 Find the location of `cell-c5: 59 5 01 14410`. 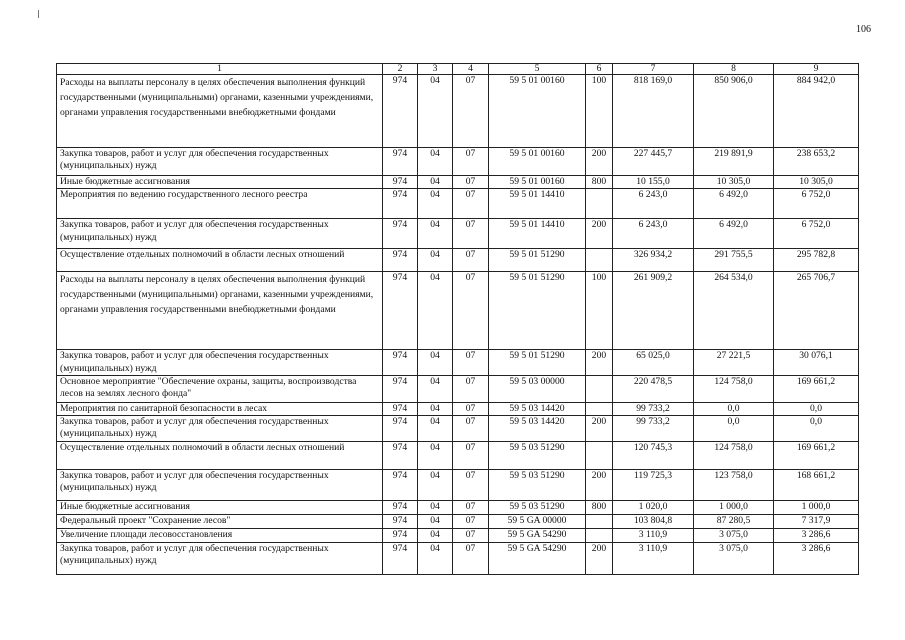

cell-c5: 59 5 01 14410 is located at coordinates (537, 234).